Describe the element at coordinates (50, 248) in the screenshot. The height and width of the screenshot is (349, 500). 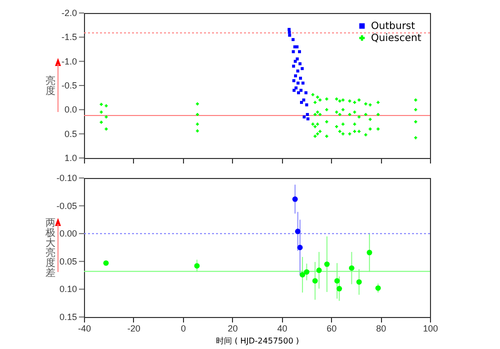
I see `y-axis-title: 两极大亮度差` at that location.